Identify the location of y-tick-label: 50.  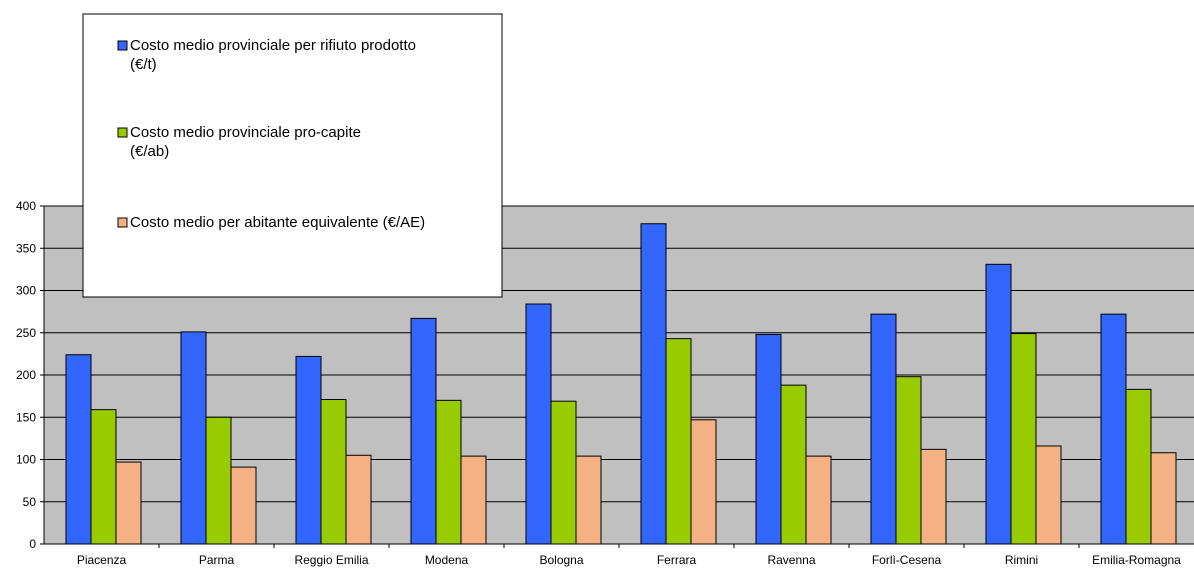
(30, 502).